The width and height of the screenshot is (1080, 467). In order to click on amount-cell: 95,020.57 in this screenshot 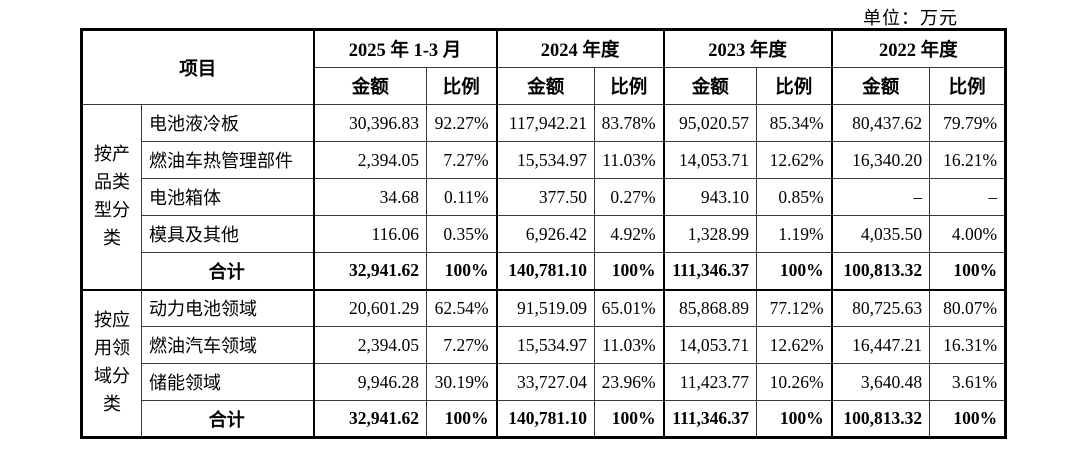, I will do `click(710, 123)`.